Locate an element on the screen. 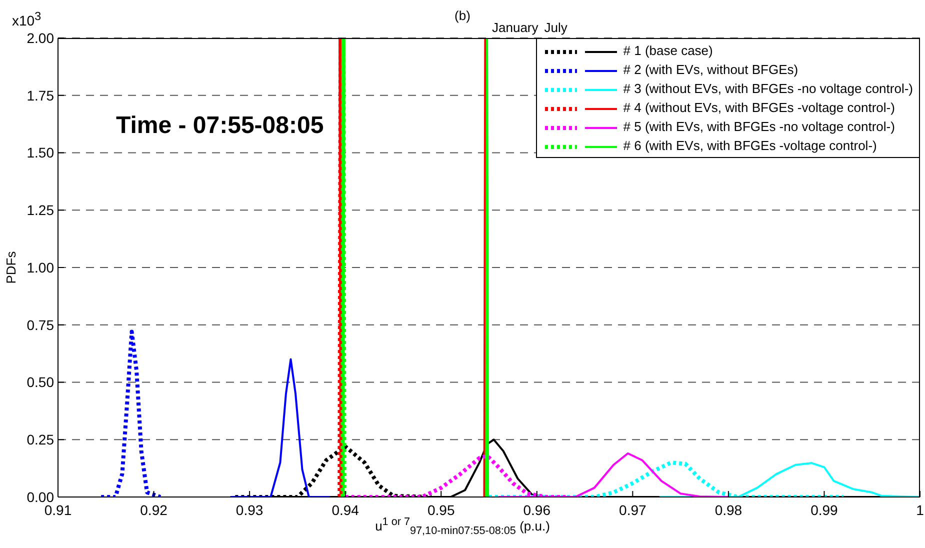  y-tick-label: 0.75 is located at coordinates (40, 324).